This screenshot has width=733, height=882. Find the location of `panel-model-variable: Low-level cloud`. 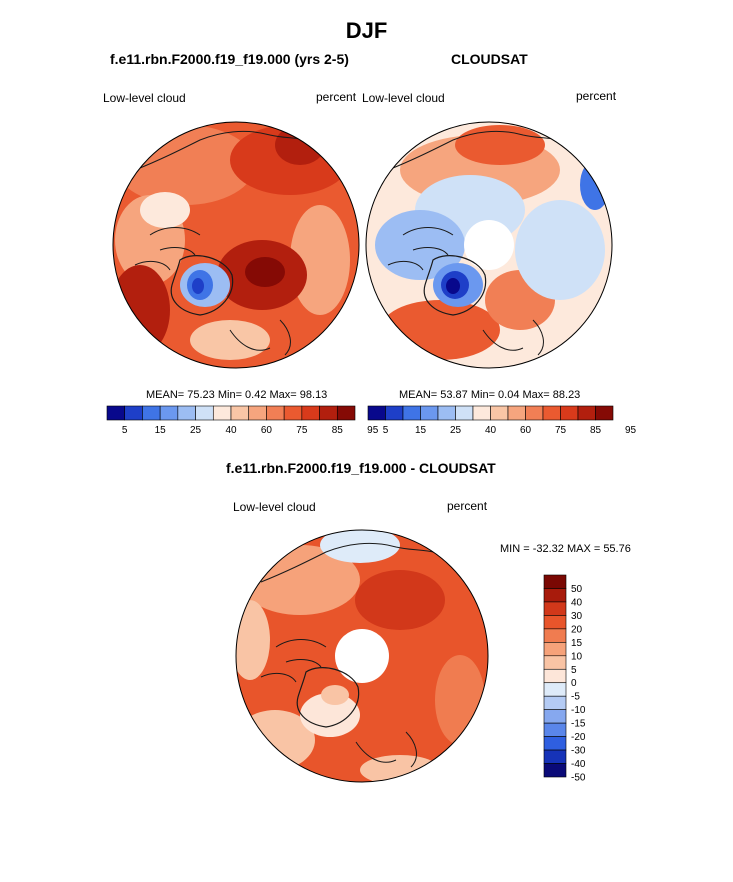

panel-model-variable: Low-level cloud is located at coordinates (144, 98).